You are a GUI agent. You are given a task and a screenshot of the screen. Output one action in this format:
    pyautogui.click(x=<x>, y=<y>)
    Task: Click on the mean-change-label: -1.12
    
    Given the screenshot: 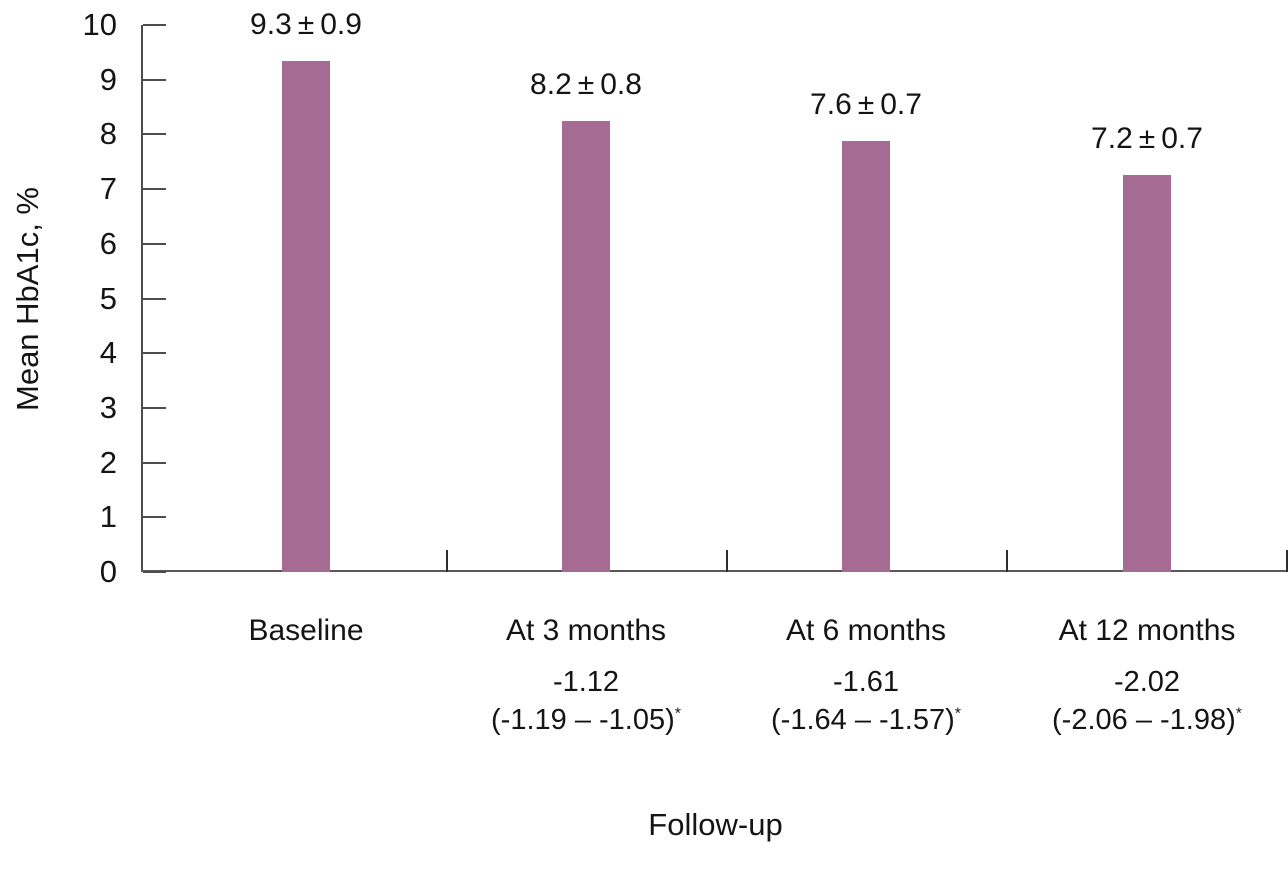 What is the action you would take?
    pyautogui.click(x=586, y=682)
    